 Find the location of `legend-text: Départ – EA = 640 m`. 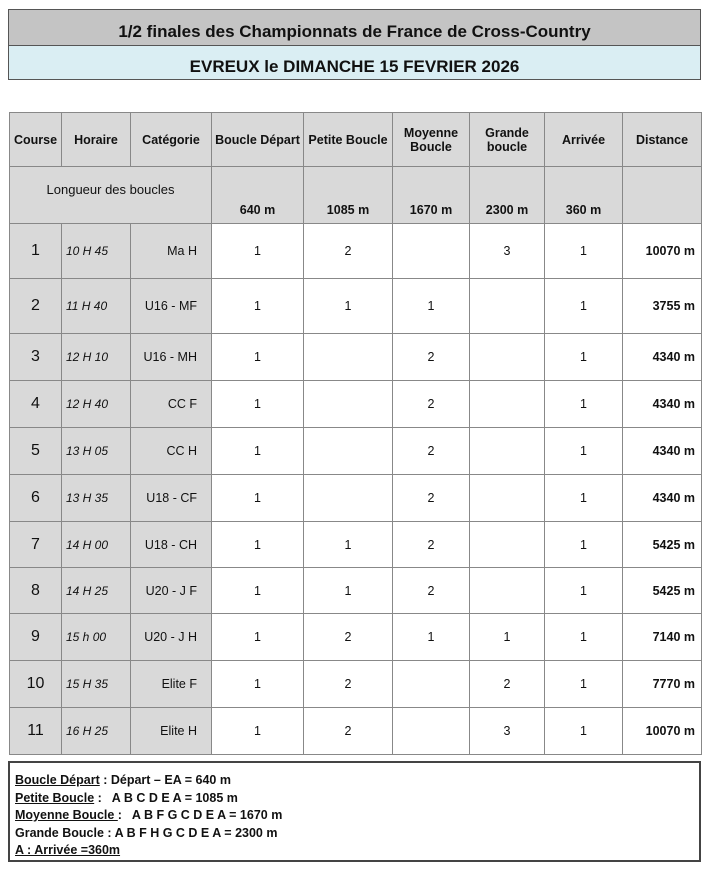

legend-text: Départ – EA = 640 m is located at coordinates (170, 780).